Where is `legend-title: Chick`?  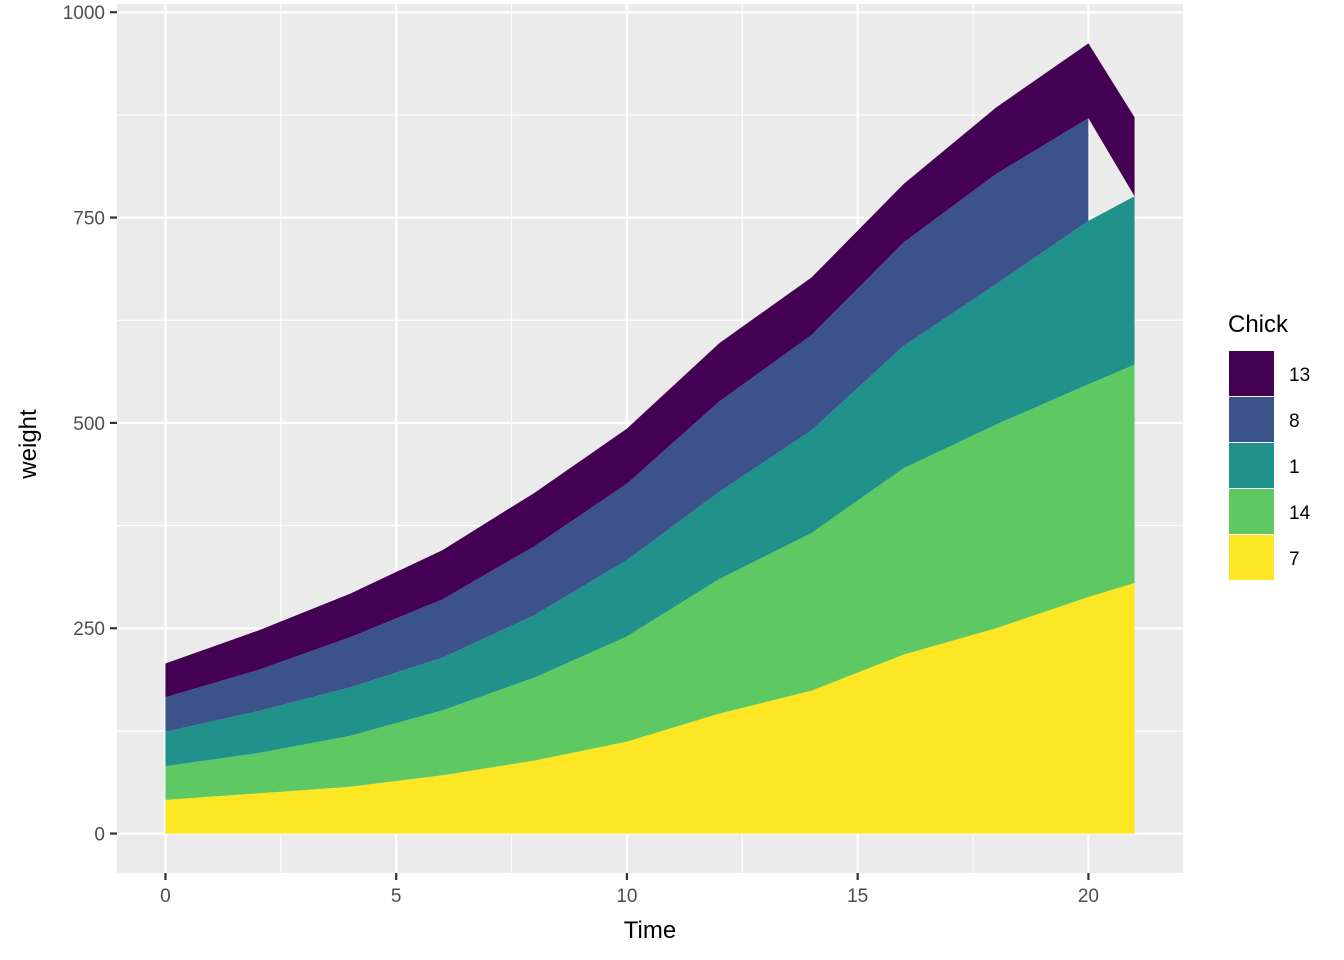 legend-title: Chick is located at coordinates (1258, 324).